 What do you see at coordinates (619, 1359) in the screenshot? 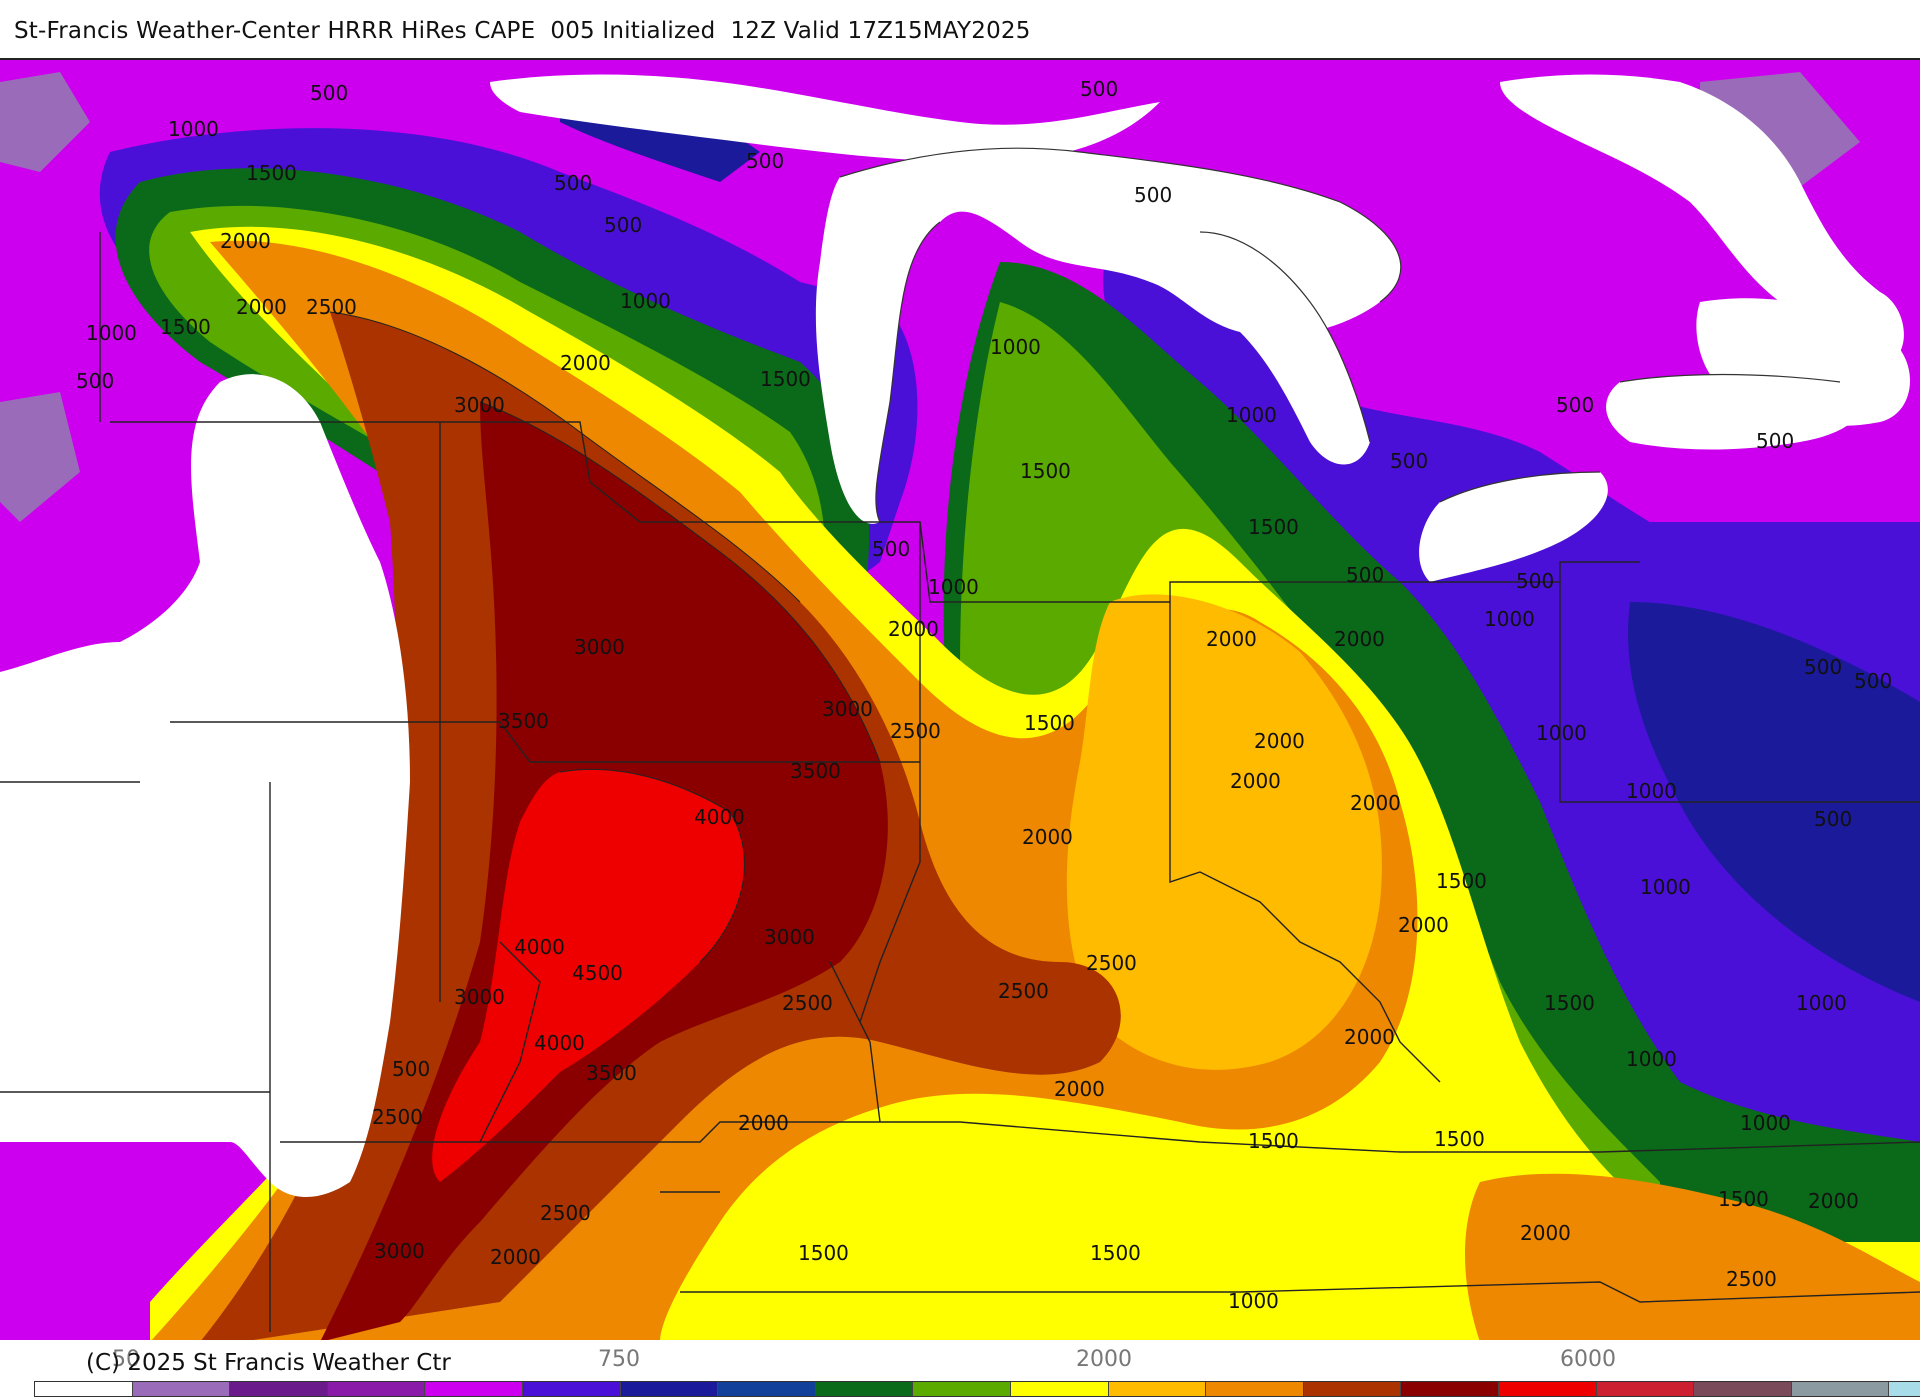
I see `colorbar-tick-label: 750` at bounding box center [619, 1359].